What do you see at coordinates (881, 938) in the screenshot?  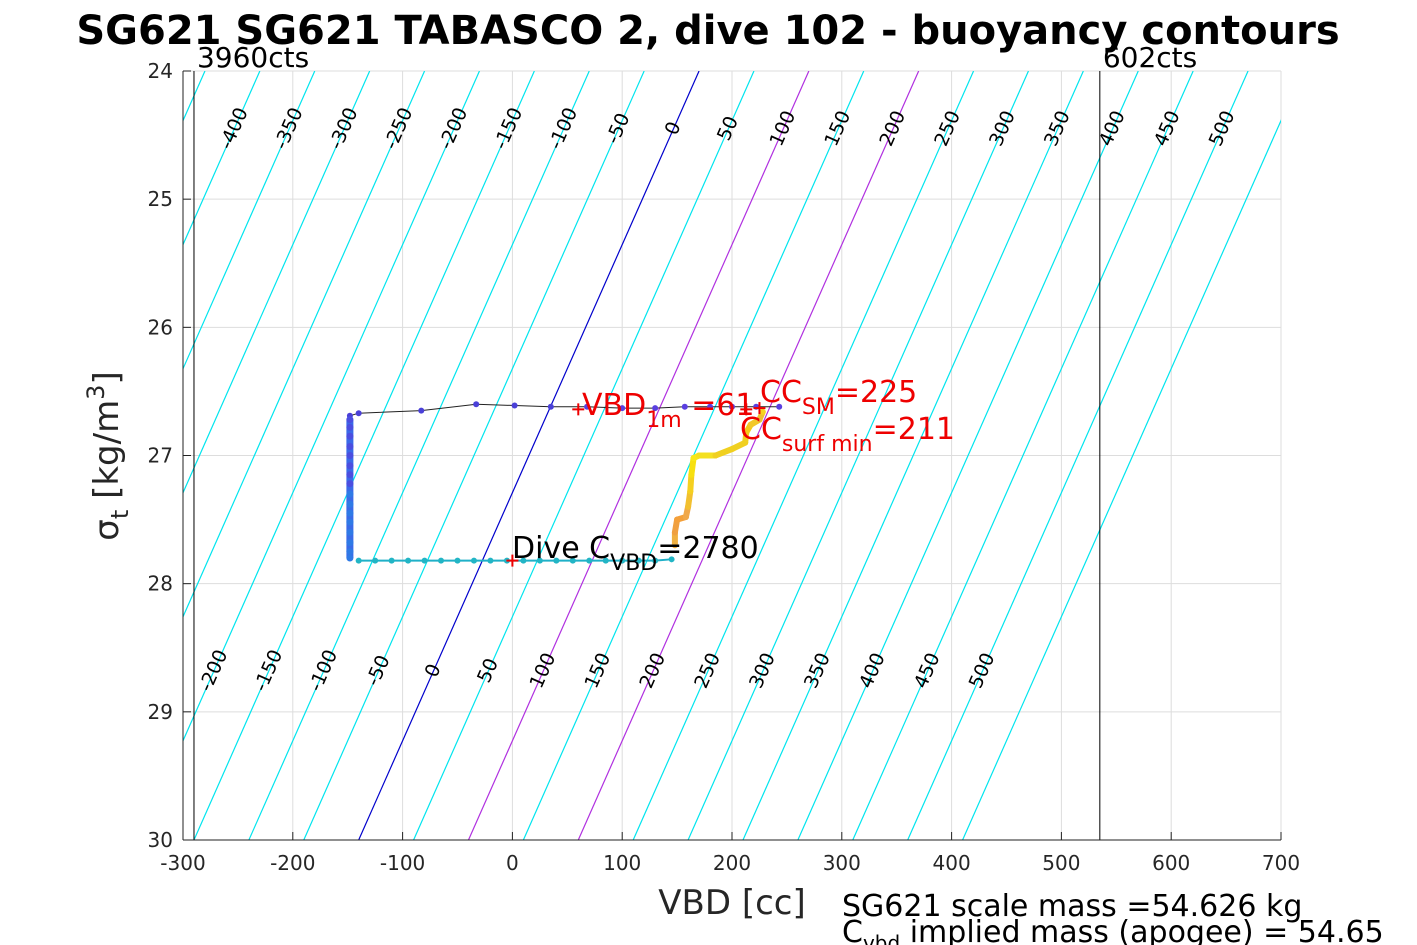 I see `implied-mass-sub: vbd` at bounding box center [881, 938].